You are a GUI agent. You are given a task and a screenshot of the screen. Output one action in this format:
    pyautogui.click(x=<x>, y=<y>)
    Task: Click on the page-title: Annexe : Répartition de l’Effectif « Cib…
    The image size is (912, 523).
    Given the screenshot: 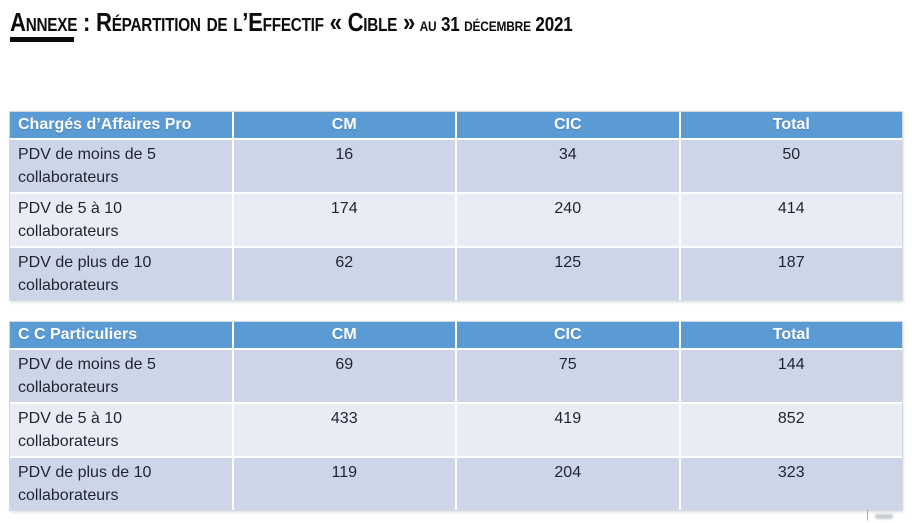 What is the action you would take?
    pyautogui.click(x=291, y=20)
    